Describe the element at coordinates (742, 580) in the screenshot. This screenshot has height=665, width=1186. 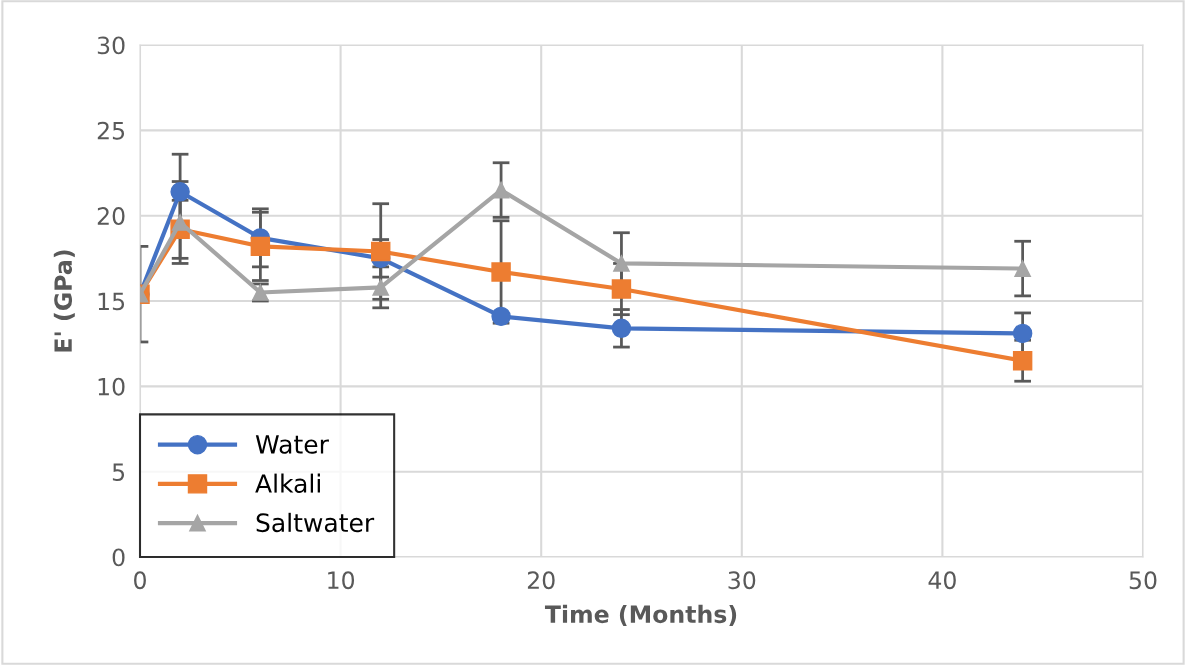
I see `x-tick-label: 30` at that location.